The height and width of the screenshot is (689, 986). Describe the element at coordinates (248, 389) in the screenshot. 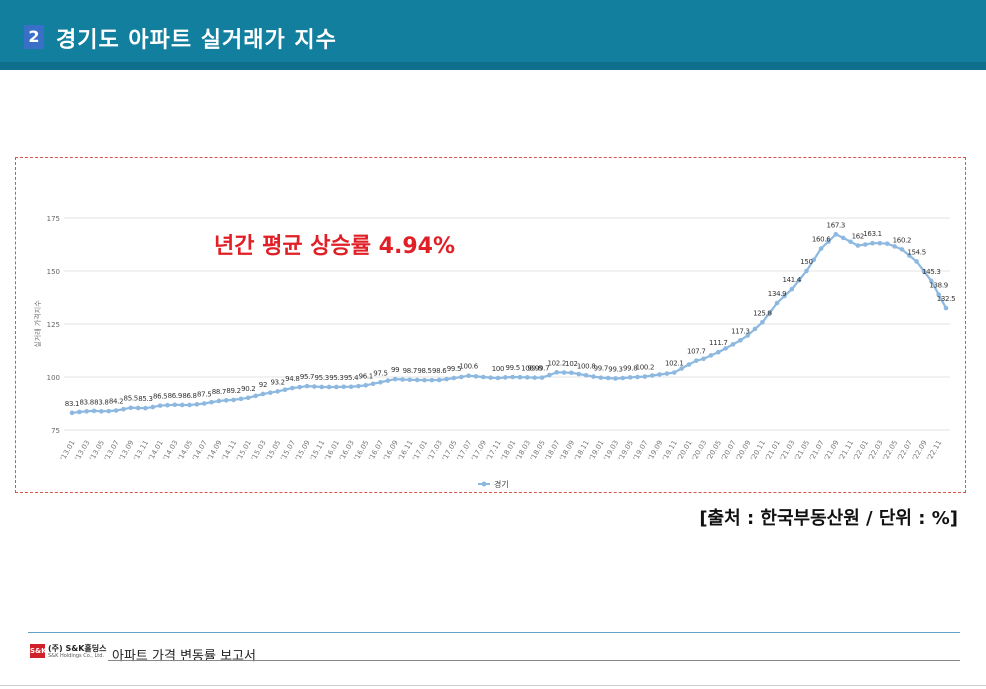

I see `data-label: 90.2` at that location.